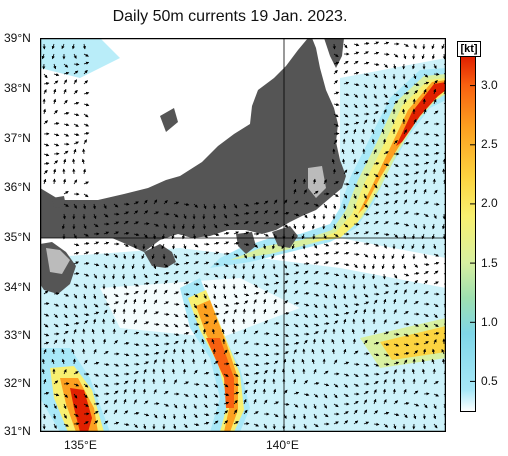  I want to click on lon-label-140: 140°E, so click(282, 445).